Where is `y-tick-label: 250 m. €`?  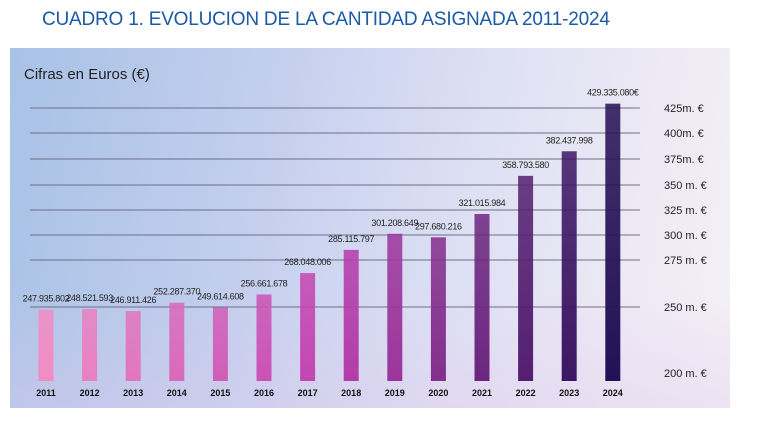
y-tick-label: 250 m. € is located at coordinates (685, 308).